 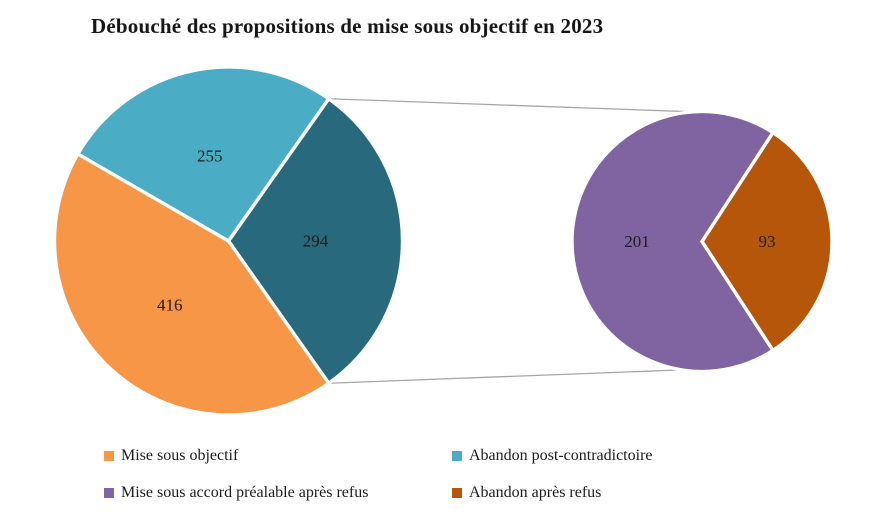 I want to click on secondary-pie-slice-mise-sous-accord-prealable-apres-refus, so click(x=673, y=241).